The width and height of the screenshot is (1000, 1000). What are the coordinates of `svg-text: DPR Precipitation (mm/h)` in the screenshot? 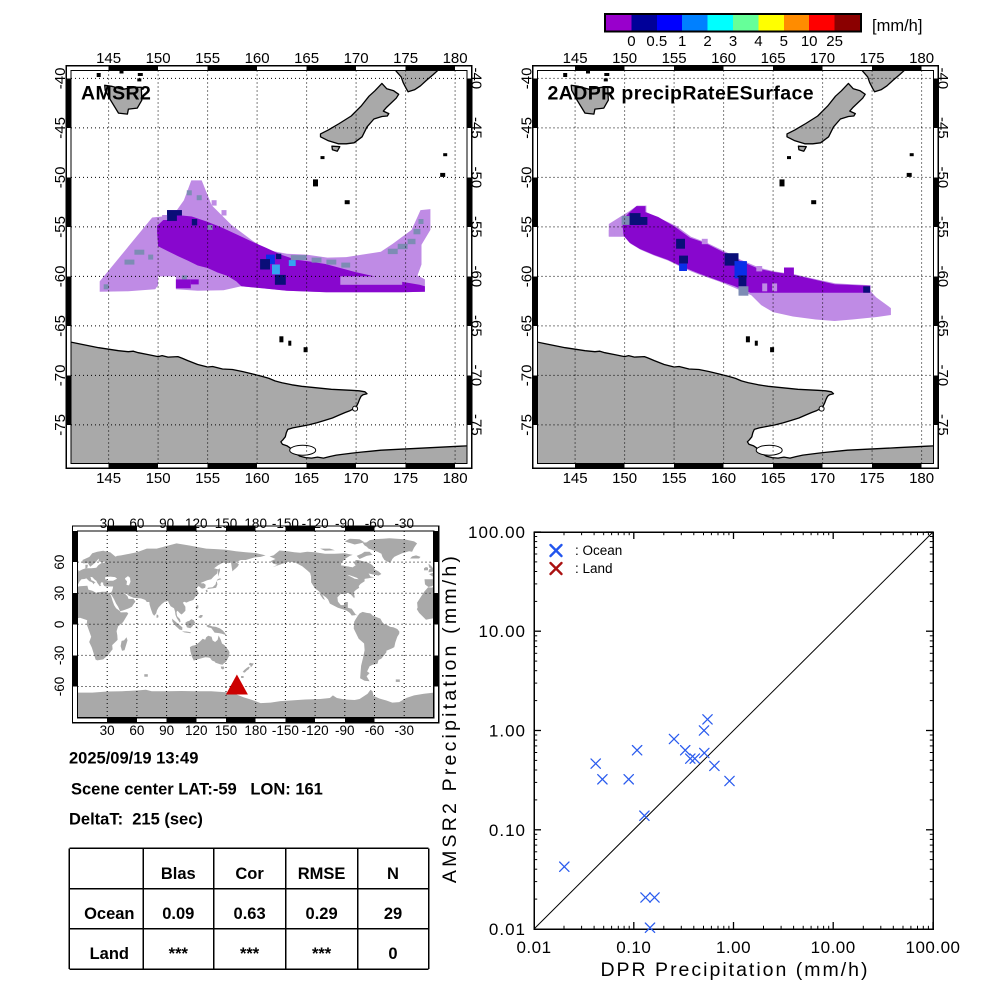 It's located at (734, 970).